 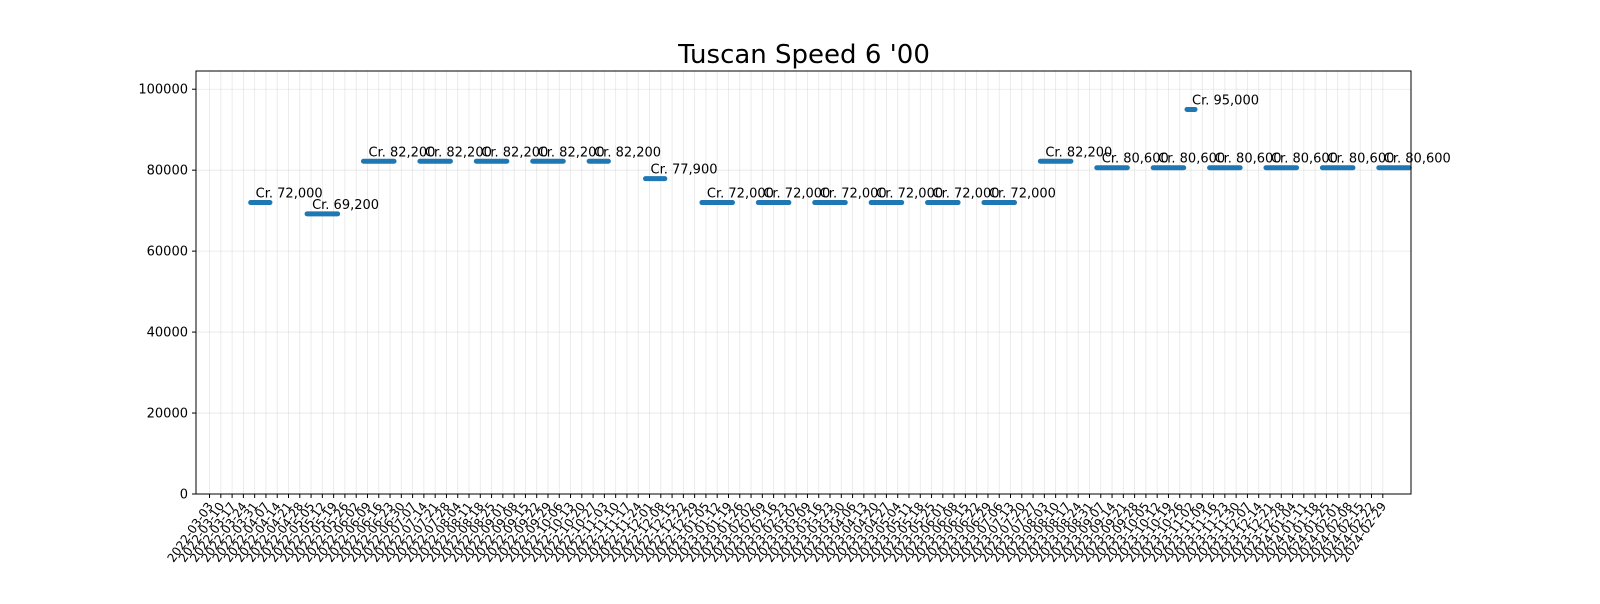 I want to click on y-tick-label: 0, so click(x=184, y=495).